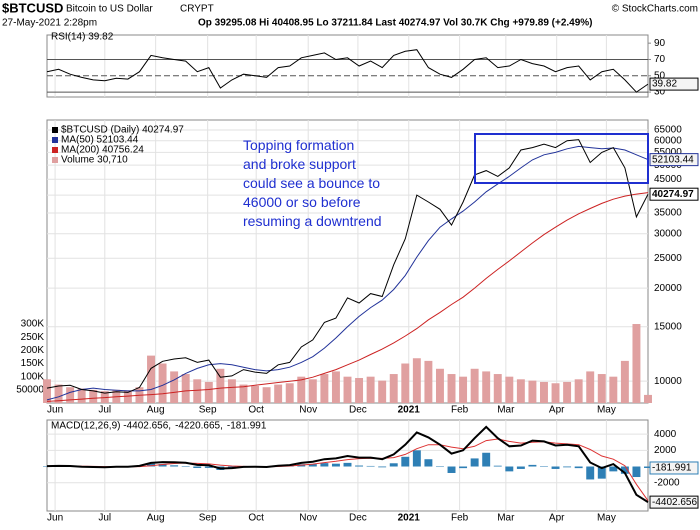 This screenshot has height=530, width=700. Describe the element at coordinates (557, 410) in the screenshot. I see `x-tick-label: Apr` at that location.